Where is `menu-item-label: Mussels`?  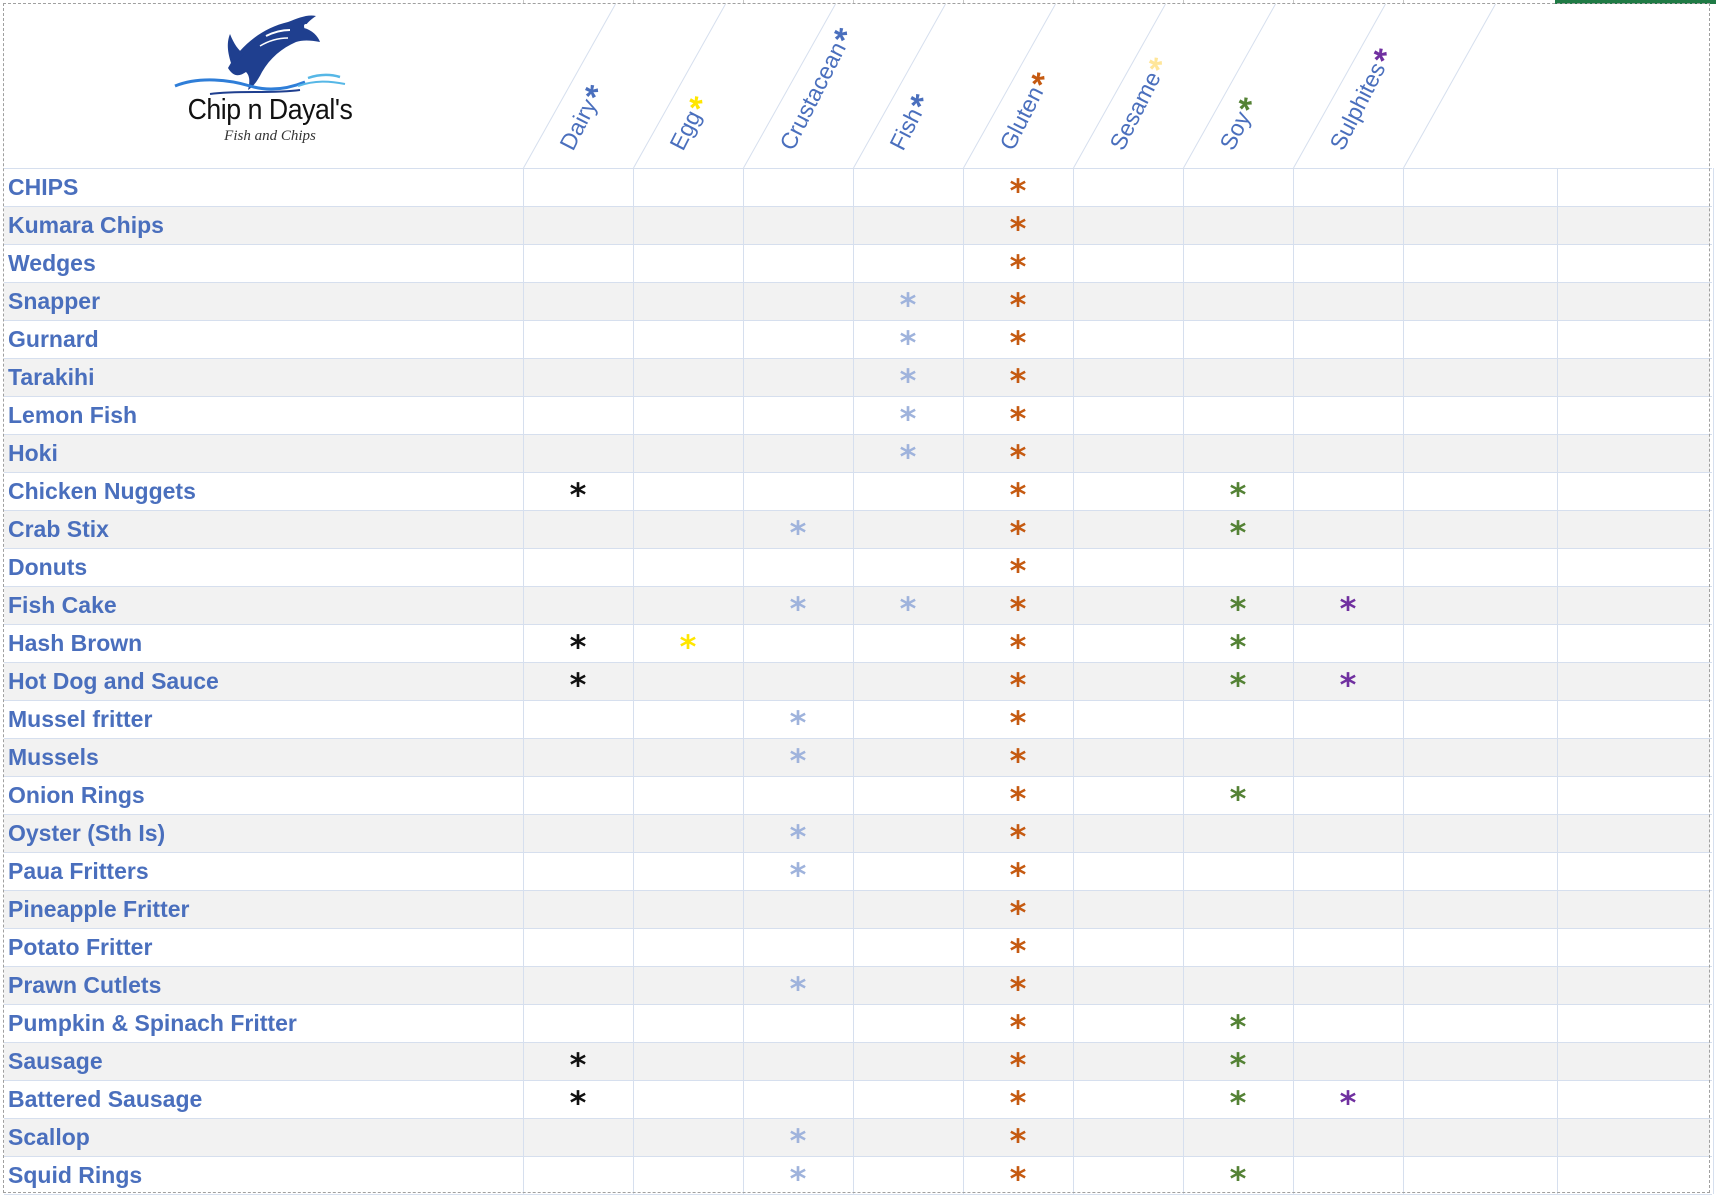 menu-item-label: Mussels is located at coordinates (53, 757).